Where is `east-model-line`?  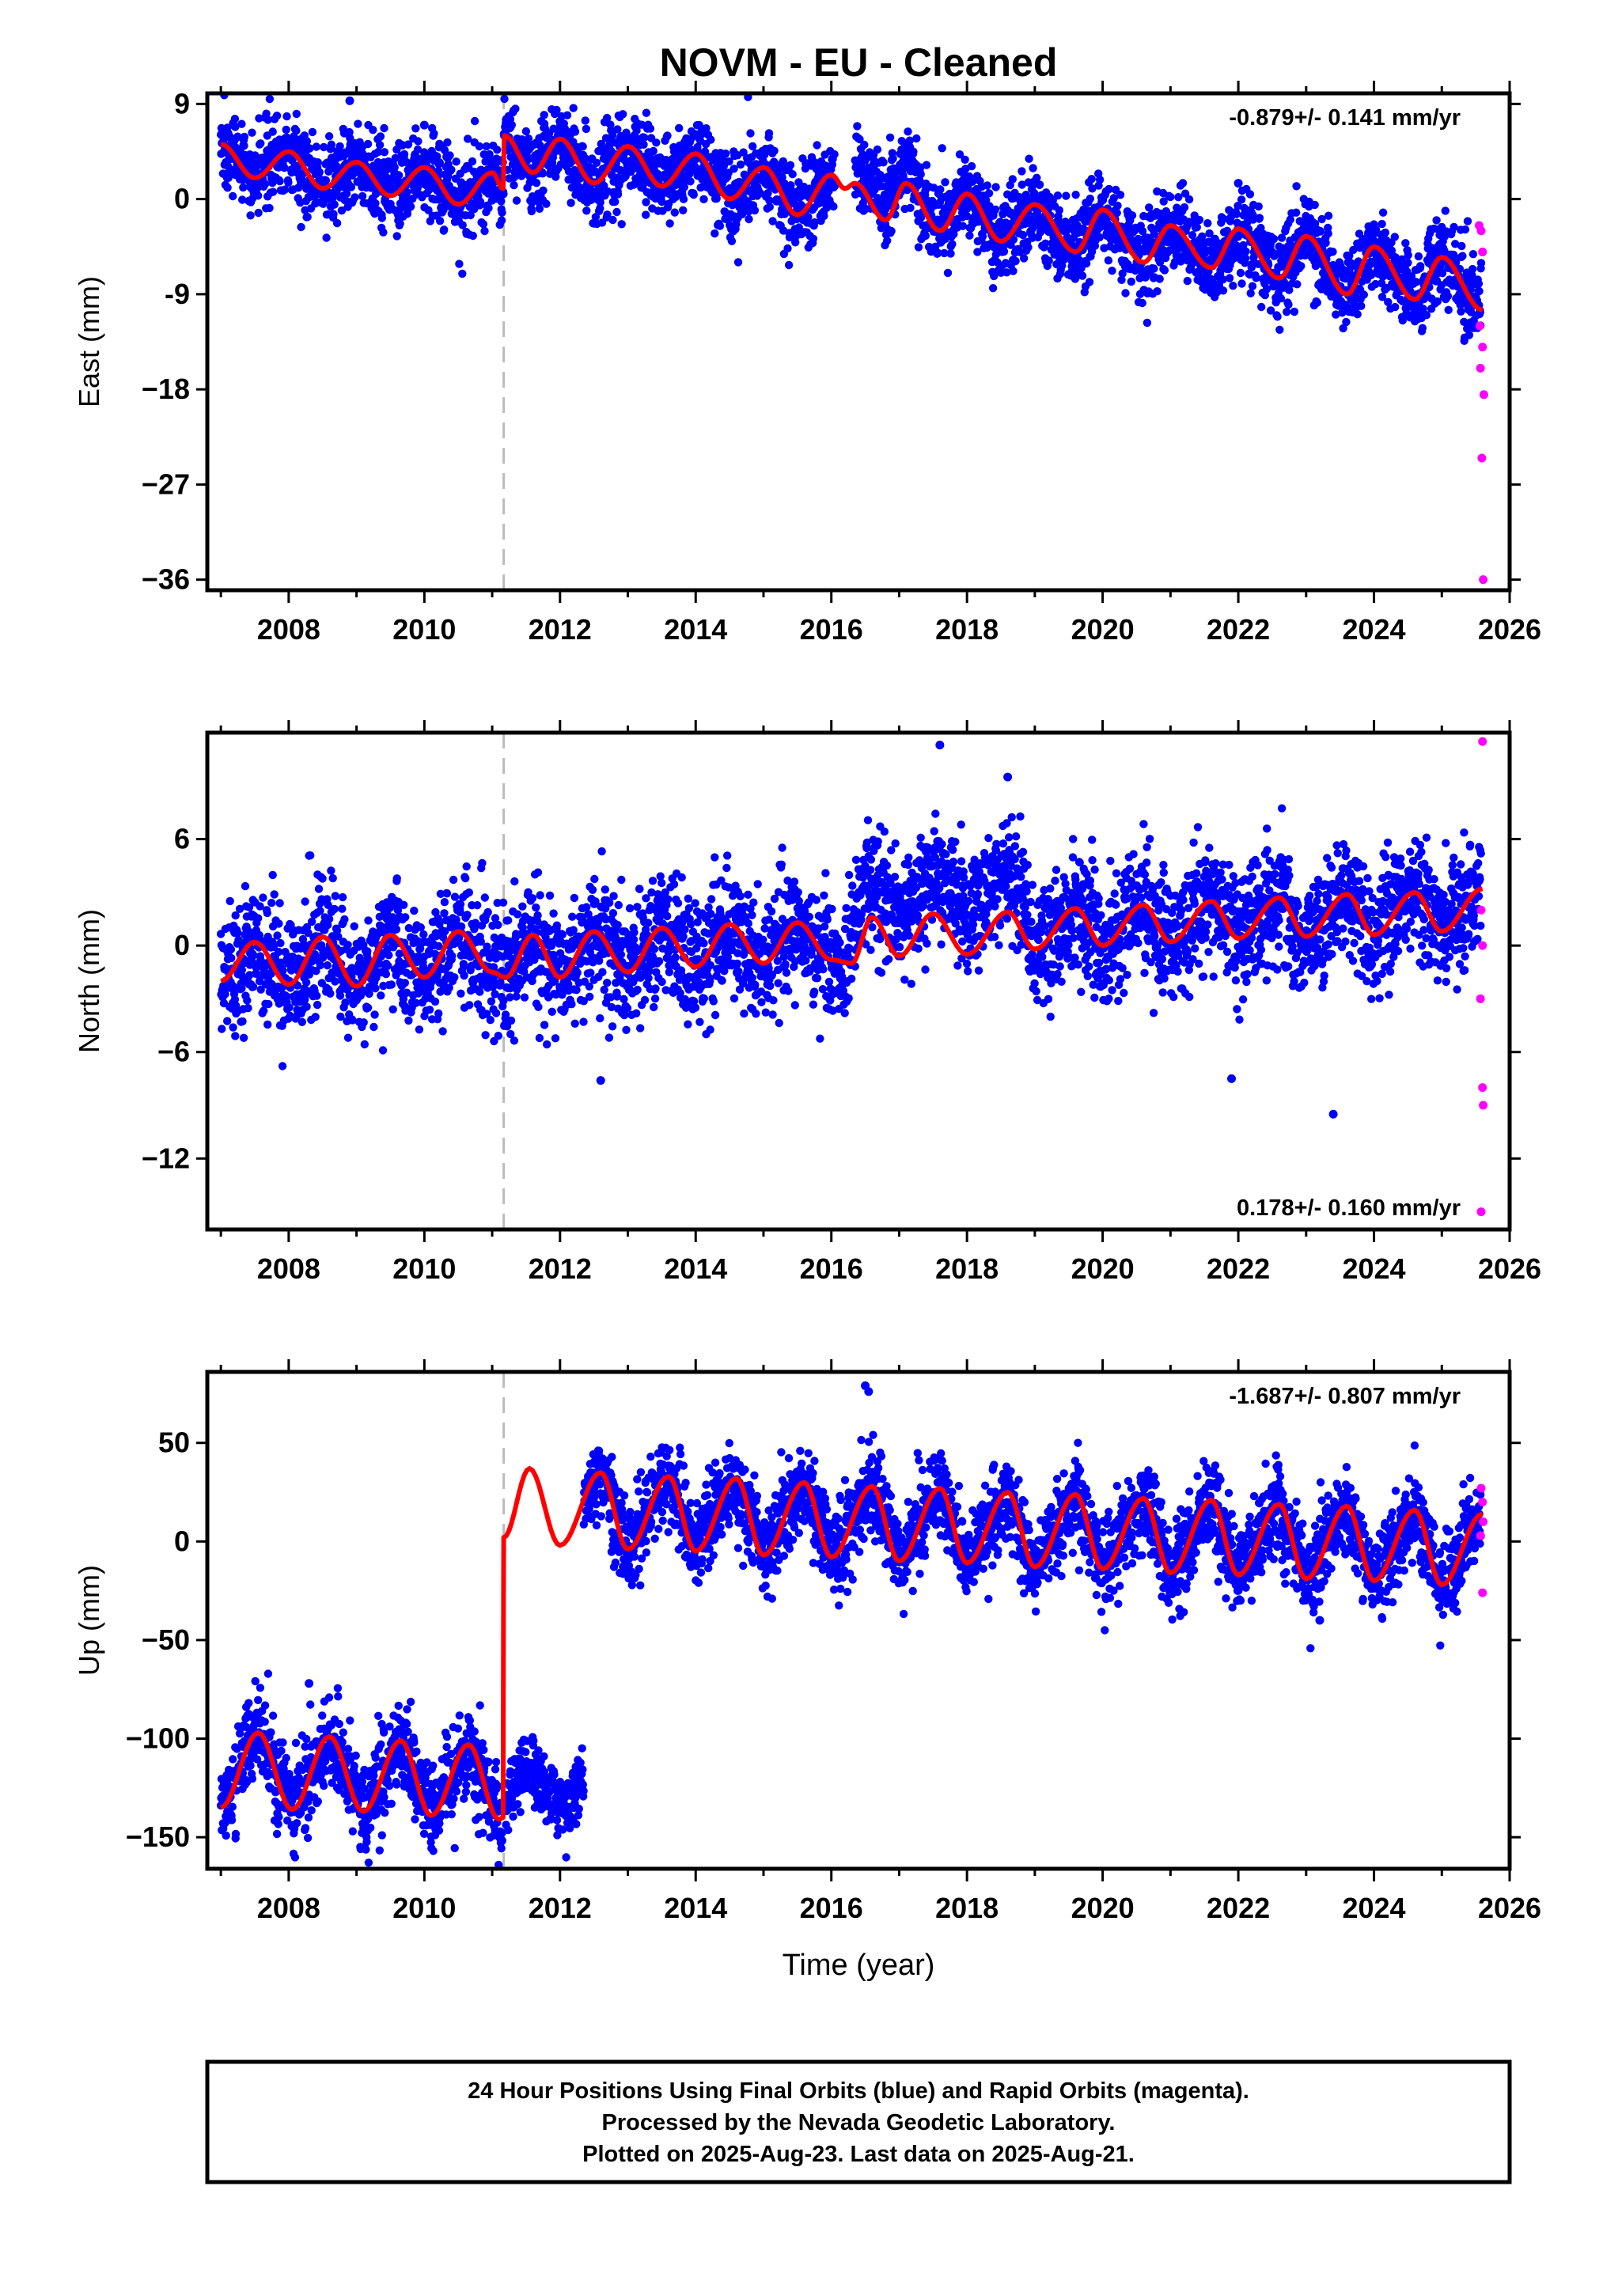
east-model-line is located at coordinates (852, 223).